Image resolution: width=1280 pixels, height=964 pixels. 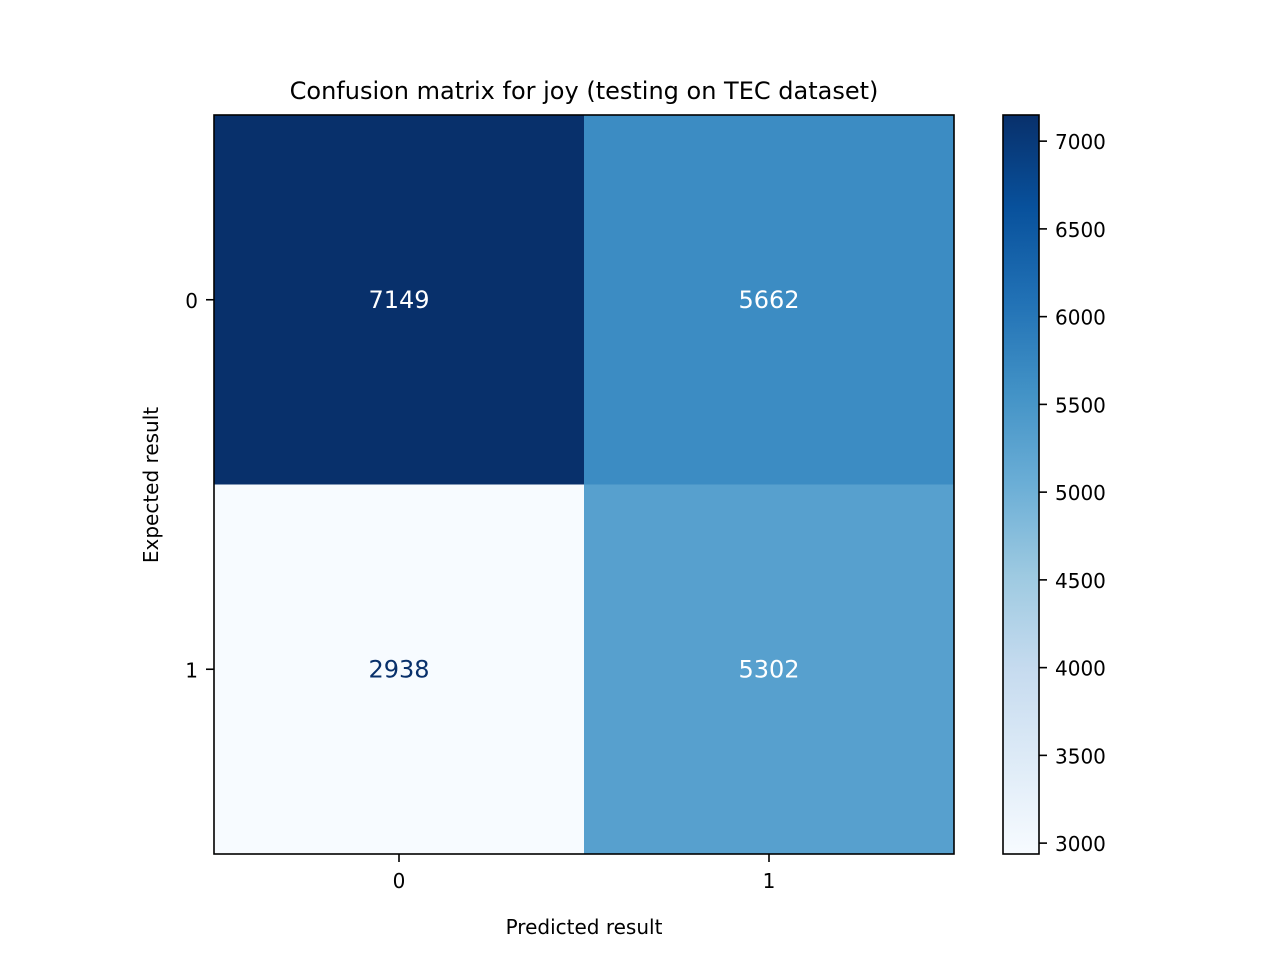 What do you see at coordinates (769, 881) in the screenshot?
I see `x-tick-label: 1` at bounding box center [769, 881].